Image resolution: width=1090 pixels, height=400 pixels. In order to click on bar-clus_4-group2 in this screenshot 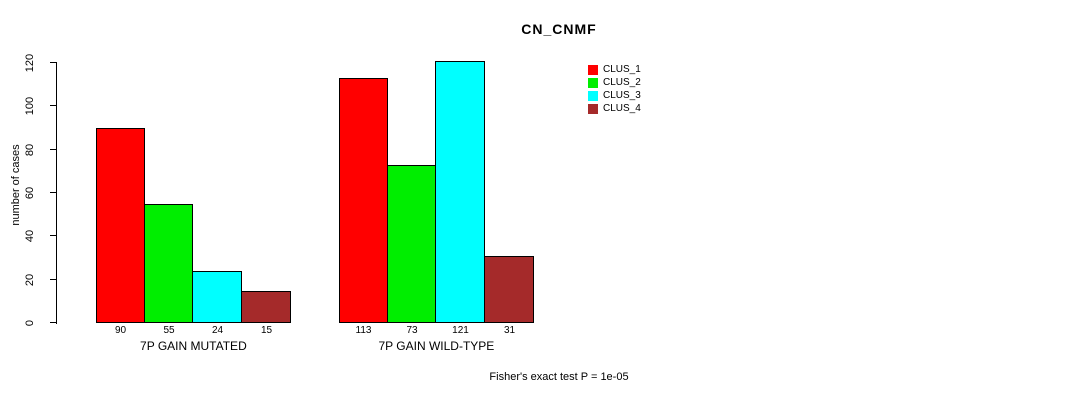, I will do `click(509, 289)`.